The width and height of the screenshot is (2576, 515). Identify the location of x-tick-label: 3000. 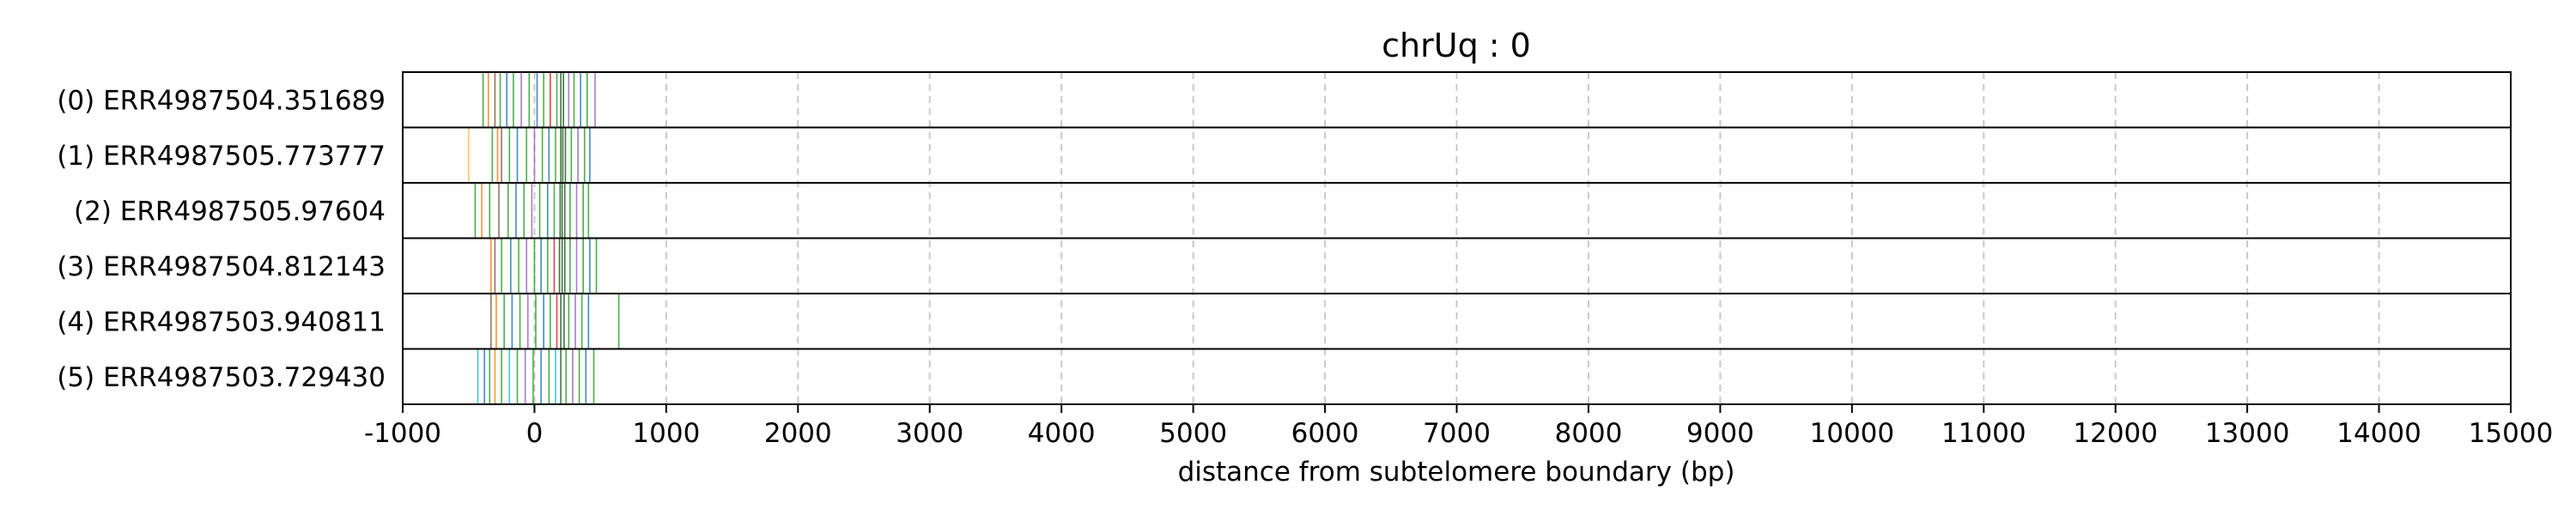
(929, 433).